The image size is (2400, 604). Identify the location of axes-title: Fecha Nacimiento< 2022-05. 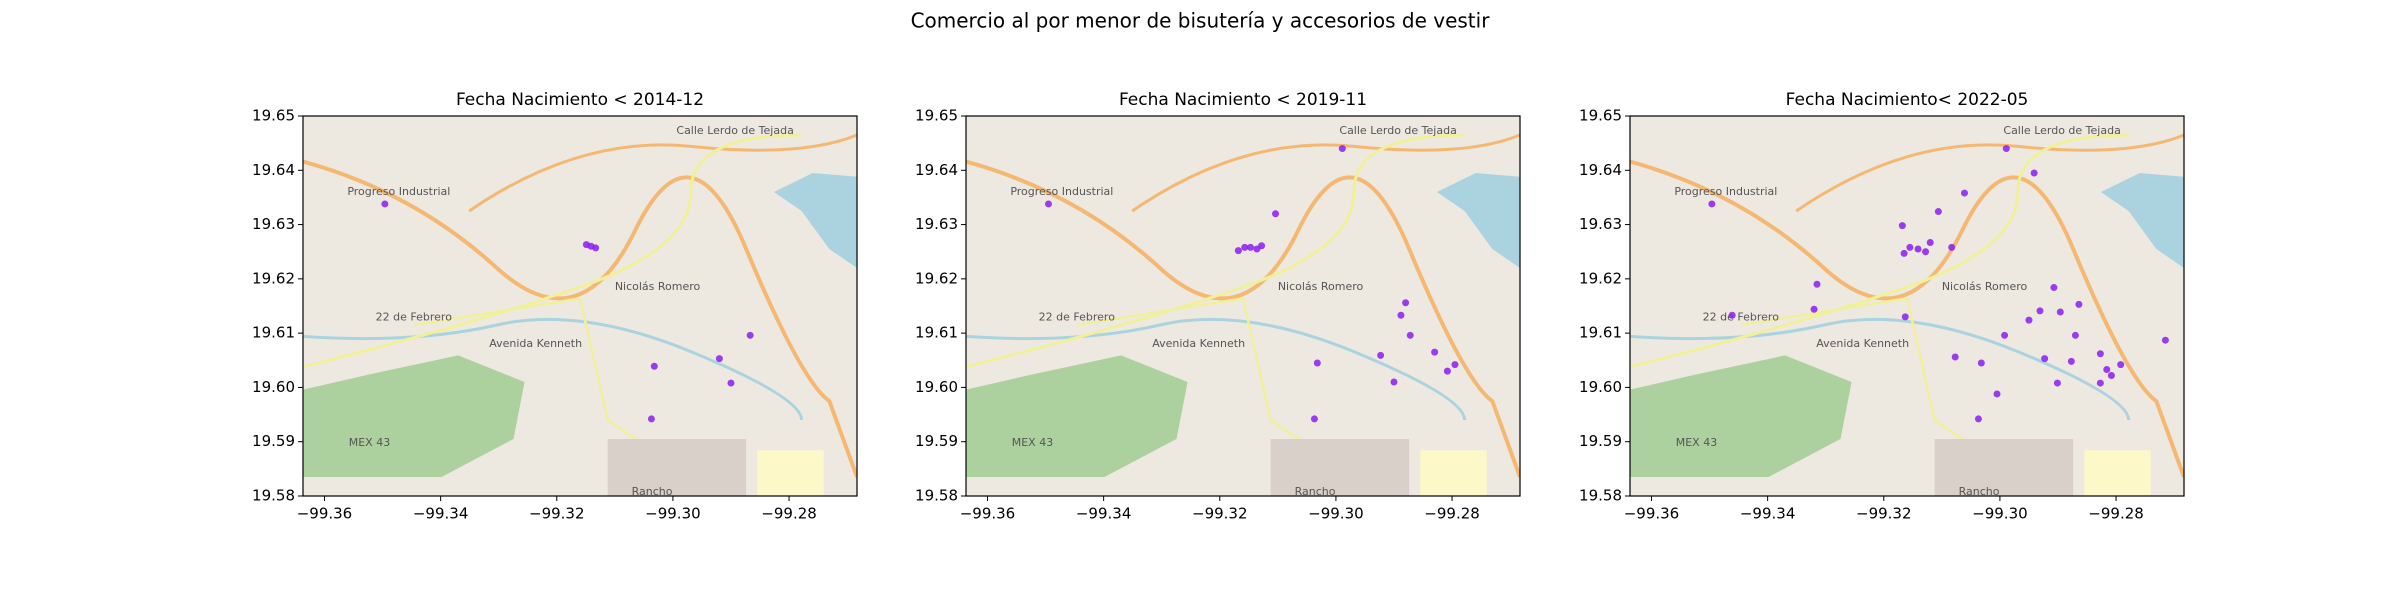
(1907, 100).